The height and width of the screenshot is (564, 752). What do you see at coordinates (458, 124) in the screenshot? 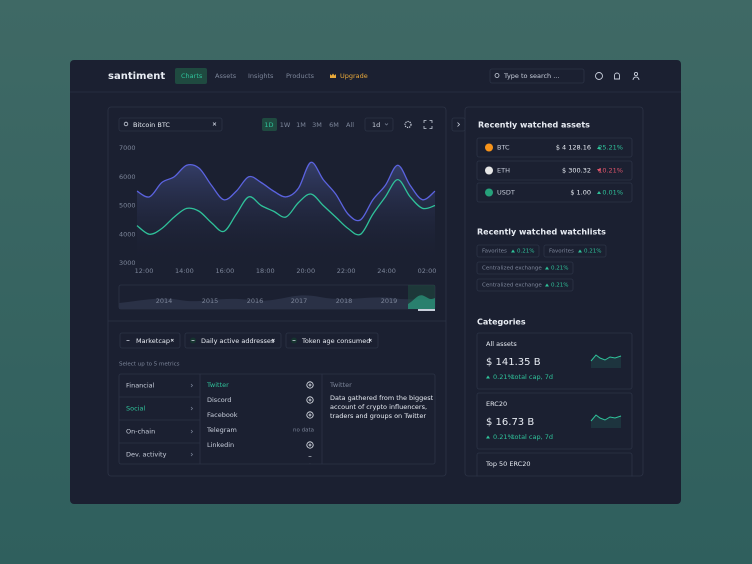
I see `collapse-button` at bounding box center [458, 124].